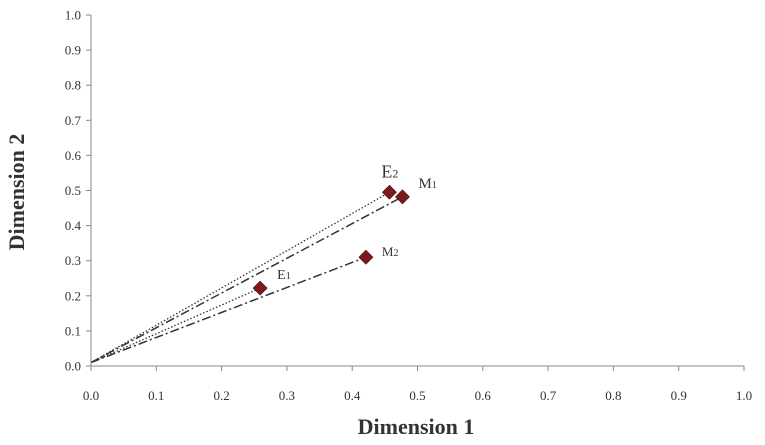  I want to click on x-tick-label: 0.5, so click(417, 395).